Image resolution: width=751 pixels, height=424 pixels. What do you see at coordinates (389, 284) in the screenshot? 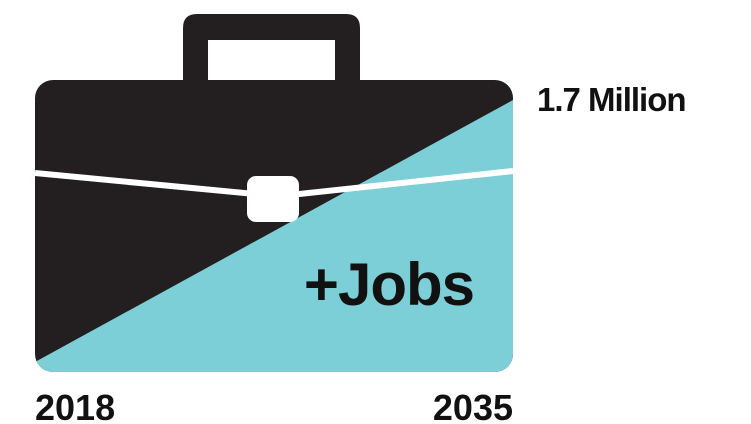
I see `headline-text: +Jobs` at bounding box center [389, 284].